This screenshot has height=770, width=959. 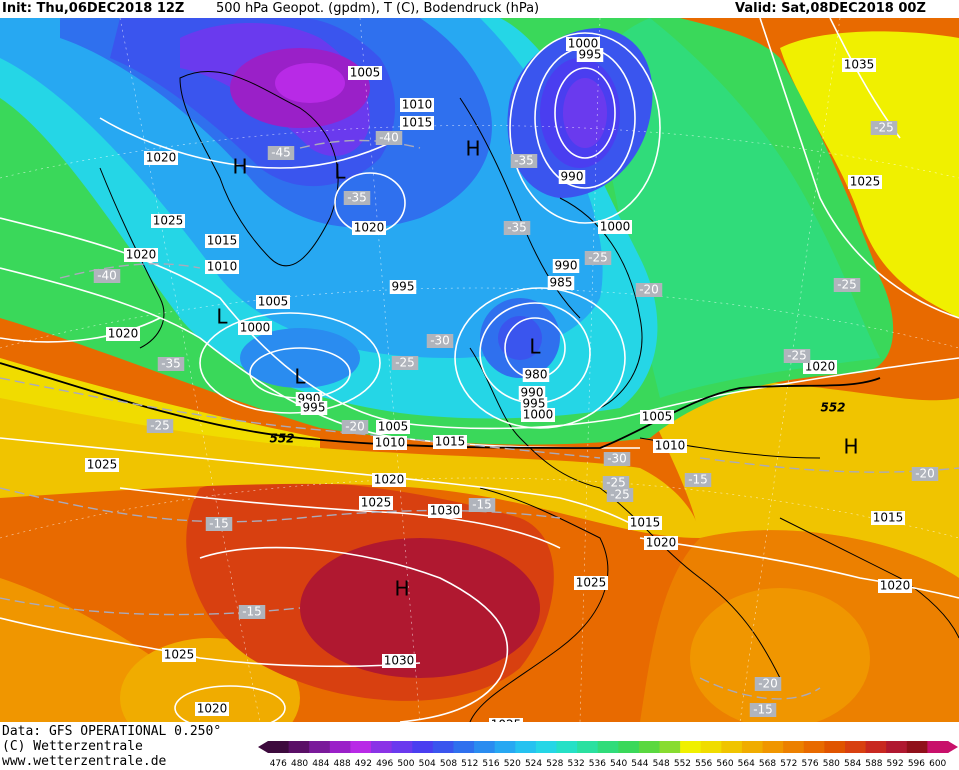 I want to click on colorbar-tick-label: 500, so click(x=405, y=764).